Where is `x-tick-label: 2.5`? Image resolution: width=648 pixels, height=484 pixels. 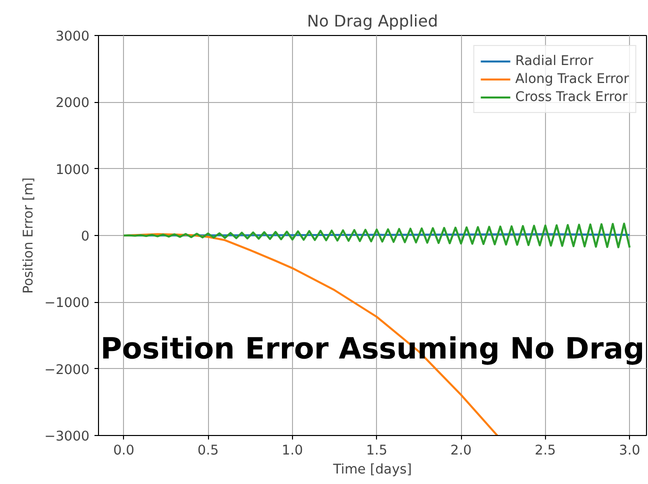
x-tick-label: 2.5 is located at coordinates (545, 451).